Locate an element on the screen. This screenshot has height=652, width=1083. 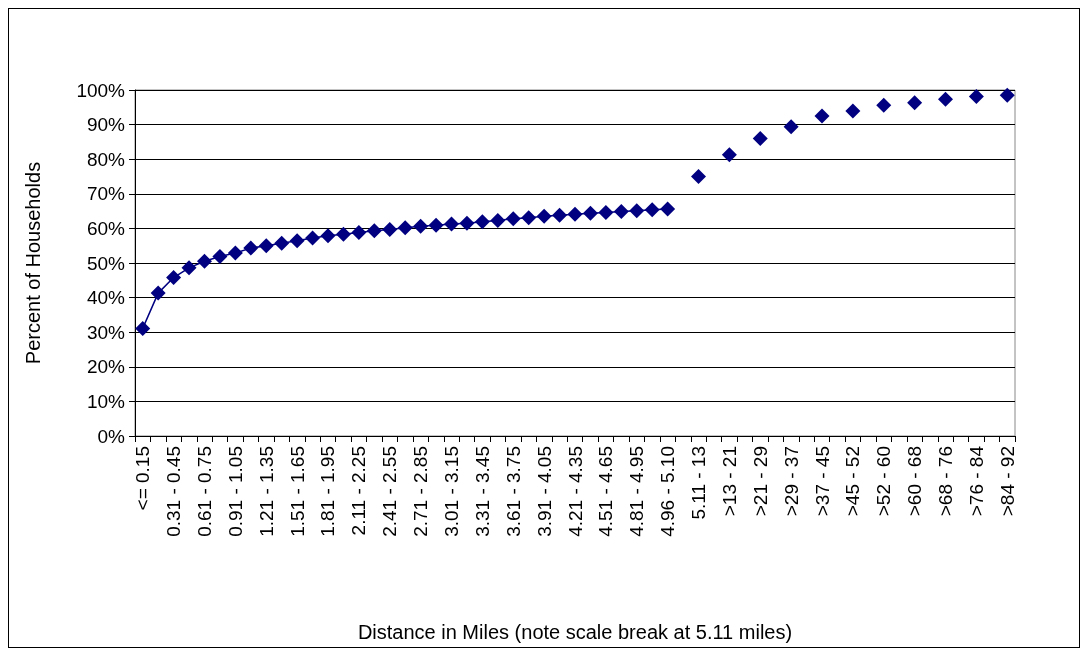
x-tick-label: 1.21 - 1.35 is located at coordinates (266, 491).